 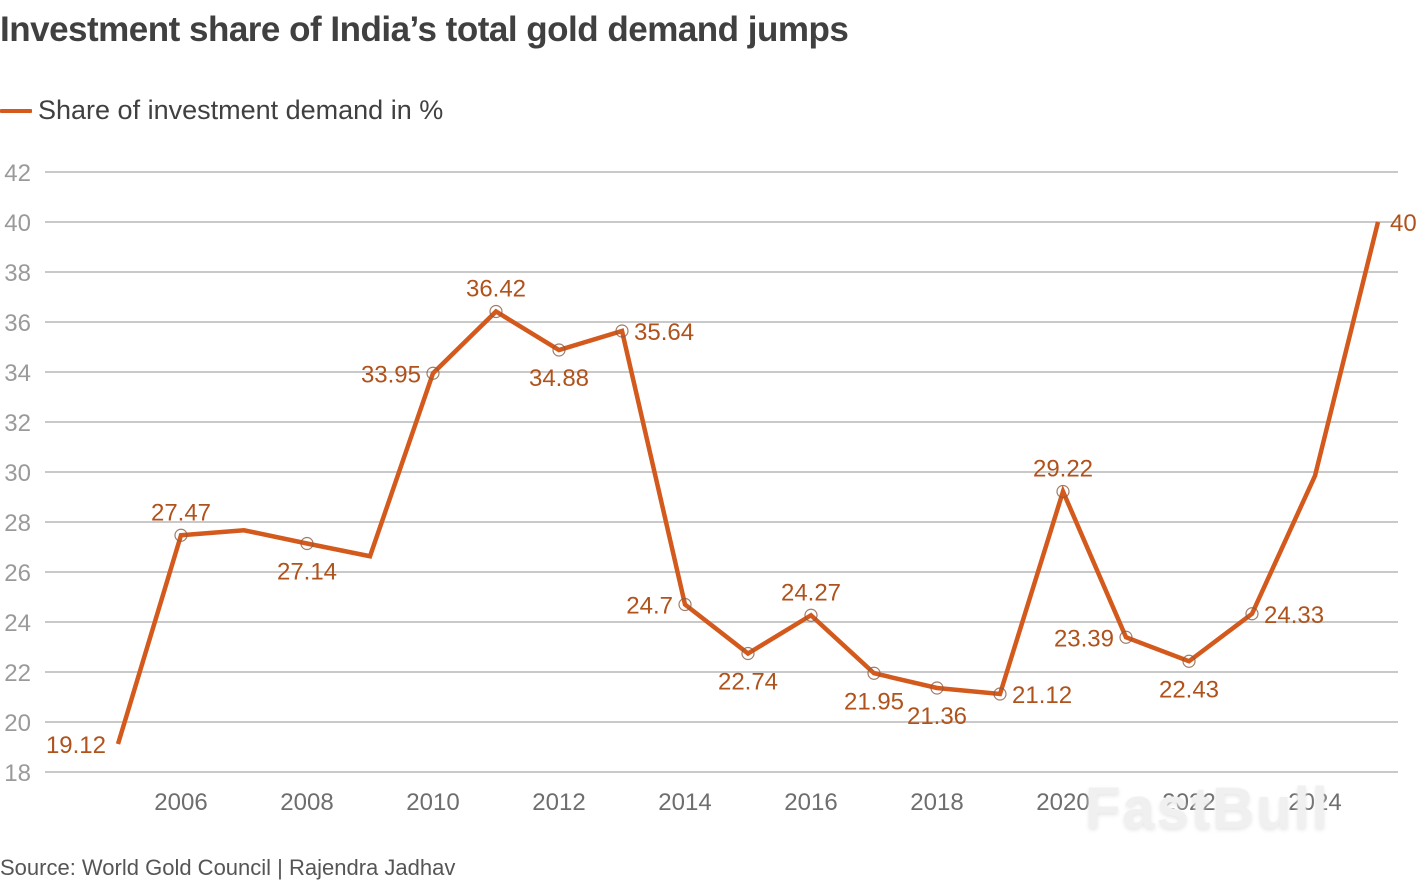 I want to click on data-label: 24.33, so click(x=1294, y=615).